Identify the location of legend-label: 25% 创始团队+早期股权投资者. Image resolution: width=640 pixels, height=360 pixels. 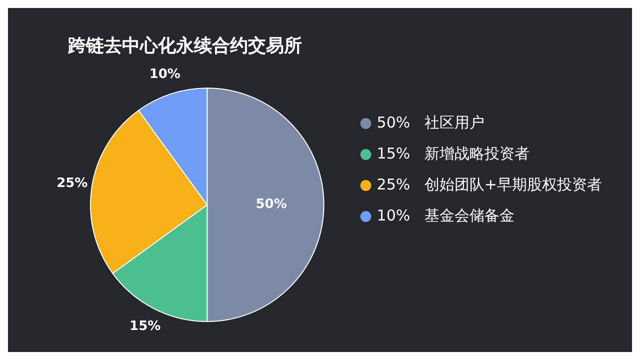
(489, 184).